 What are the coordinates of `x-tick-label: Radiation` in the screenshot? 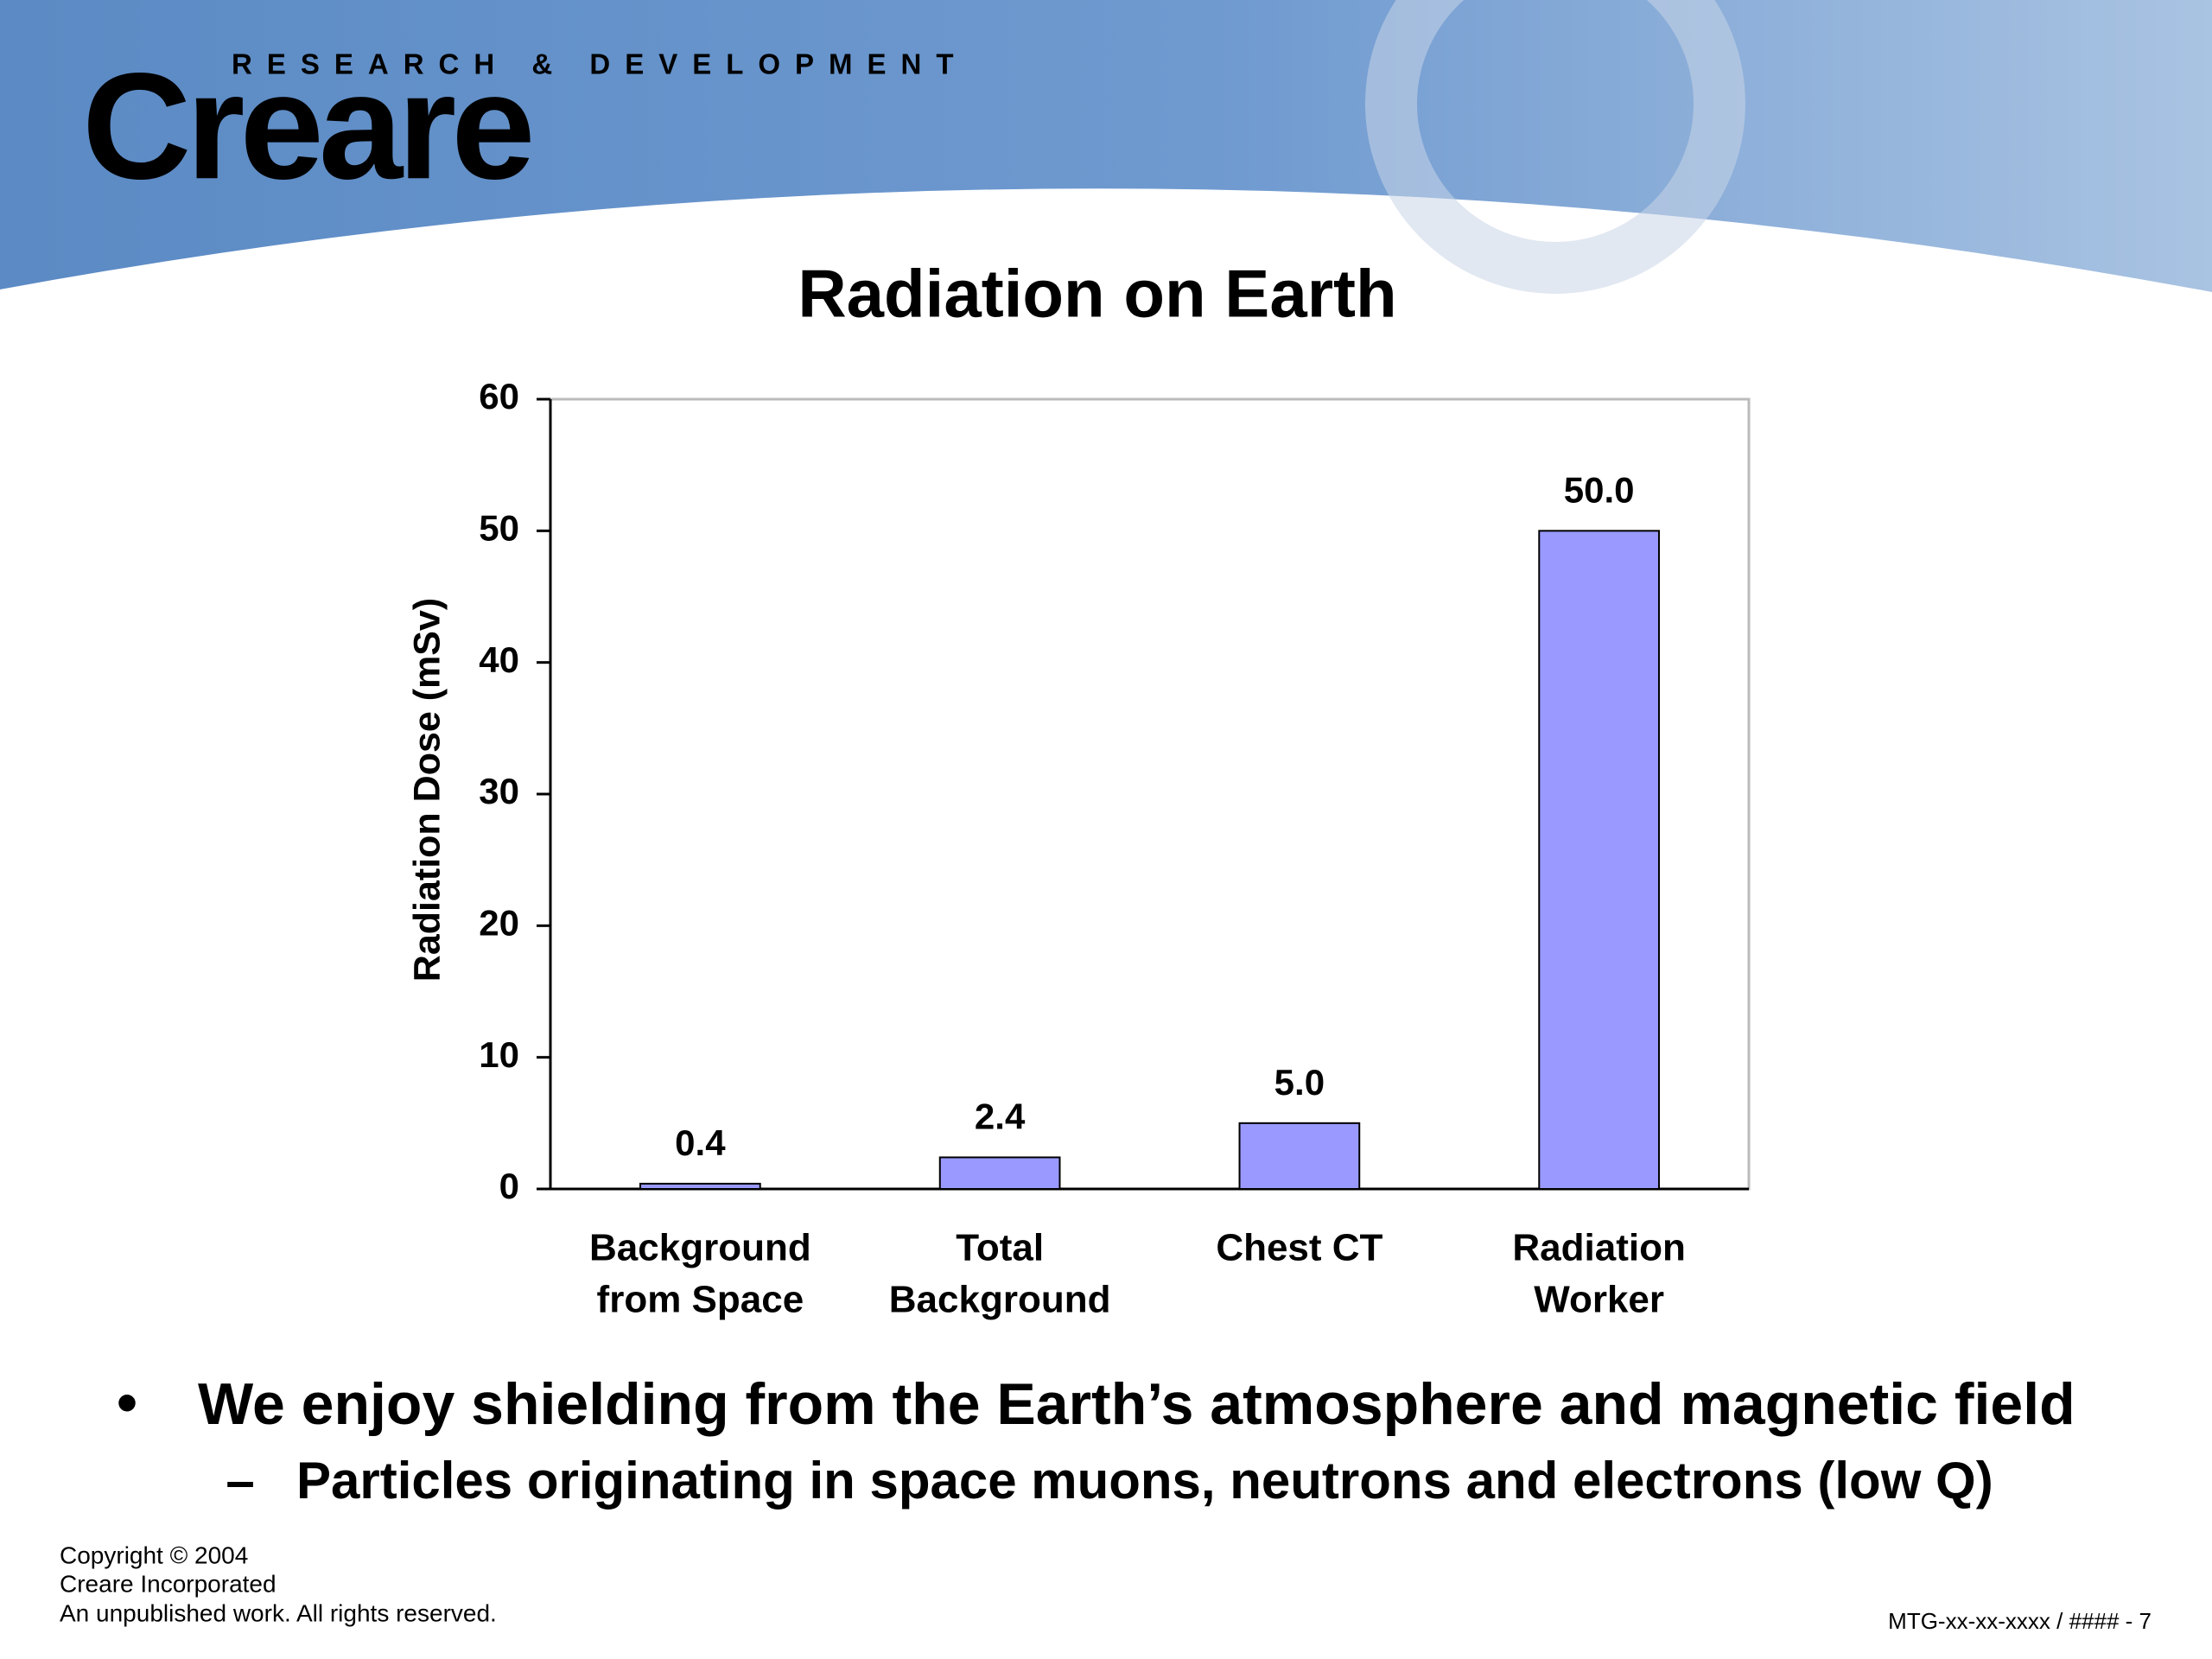 It's located at (1598, 1248).